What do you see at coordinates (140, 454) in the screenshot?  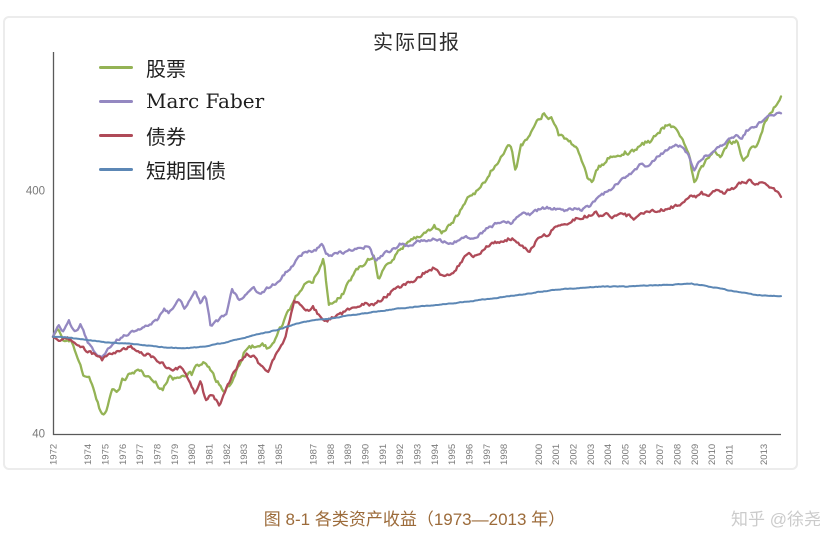 I see `x-tick-label: 1977` at bounding box center [140, 454].